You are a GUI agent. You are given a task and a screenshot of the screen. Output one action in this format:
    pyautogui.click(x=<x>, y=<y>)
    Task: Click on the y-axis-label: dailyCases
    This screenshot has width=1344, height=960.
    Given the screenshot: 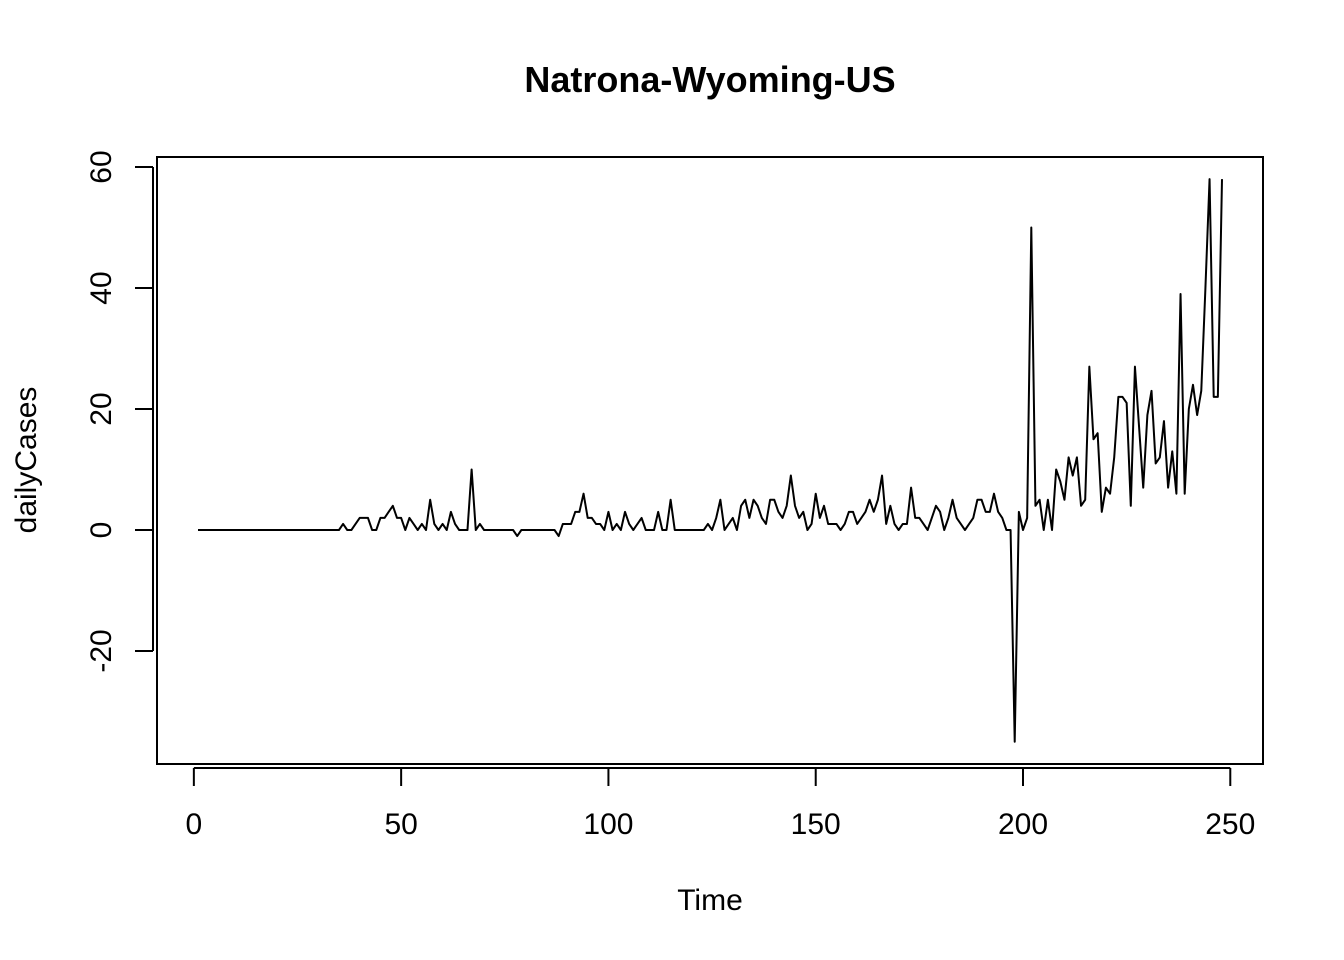 What is the action you would take?
    pyautogui.click(x=26, y=460)
    